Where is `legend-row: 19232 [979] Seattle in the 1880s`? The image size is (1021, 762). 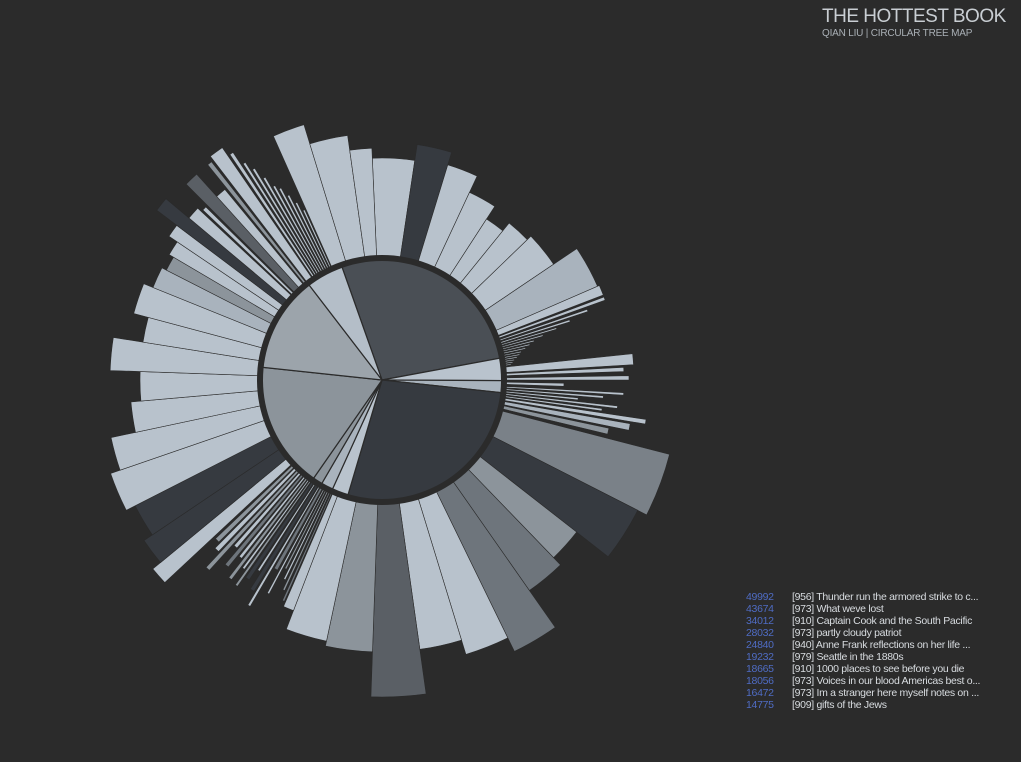 legend-row: 19232 [979] Seattle in the 1880s is located at coordinates (863, 657).